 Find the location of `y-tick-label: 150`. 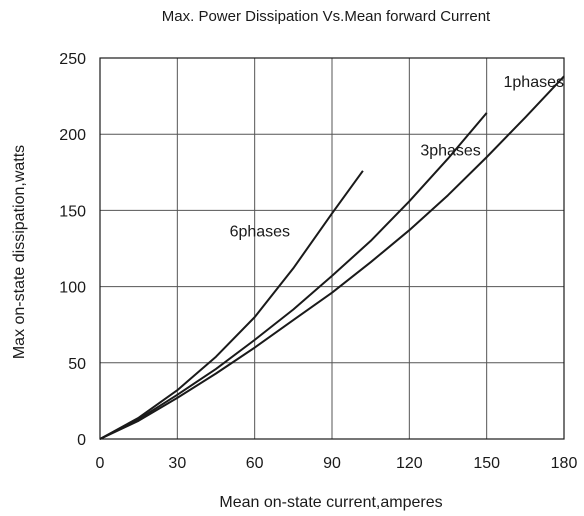

y-tick-label: 150 is located at coordinates (72, 211).